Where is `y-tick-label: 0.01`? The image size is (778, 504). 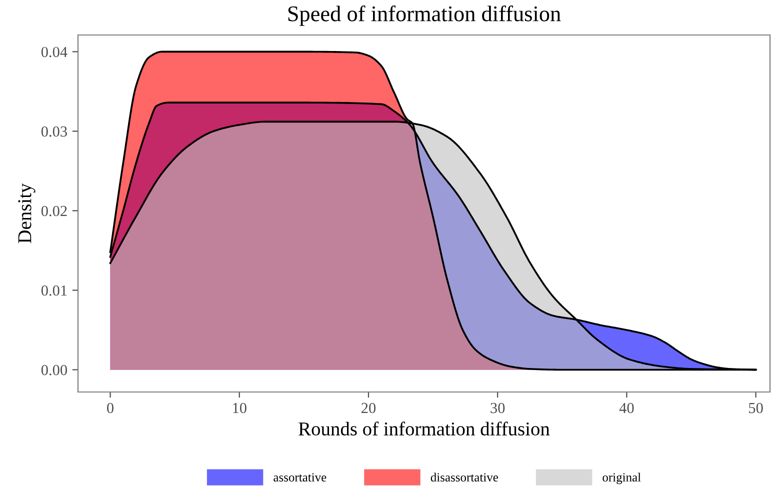 y-tick-label: 0.01 is located at coordinates (54, 290).